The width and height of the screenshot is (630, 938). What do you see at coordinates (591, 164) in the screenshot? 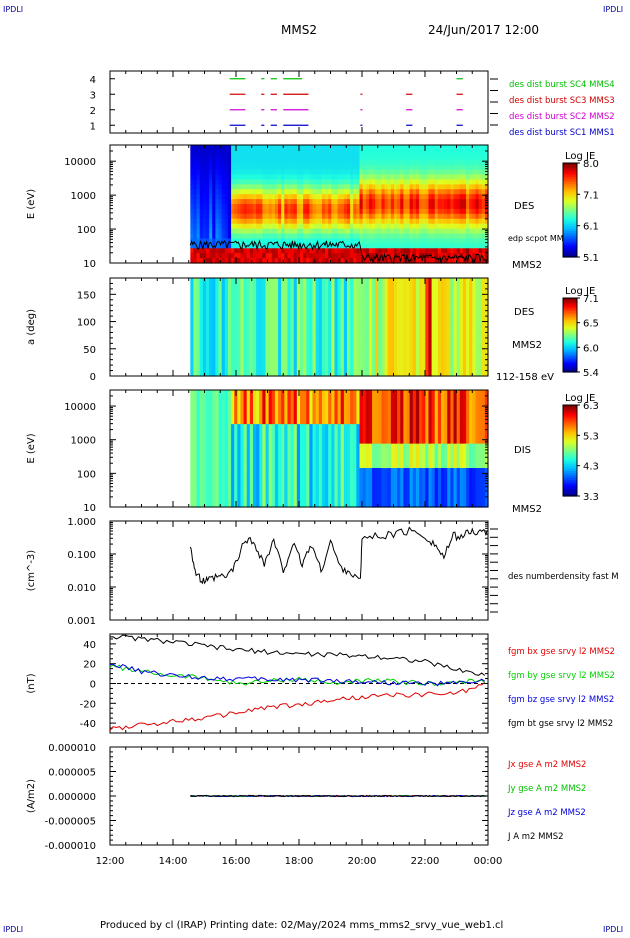
I see `colorbar-tick-label: 8.0` at bounding box center [591, 164].